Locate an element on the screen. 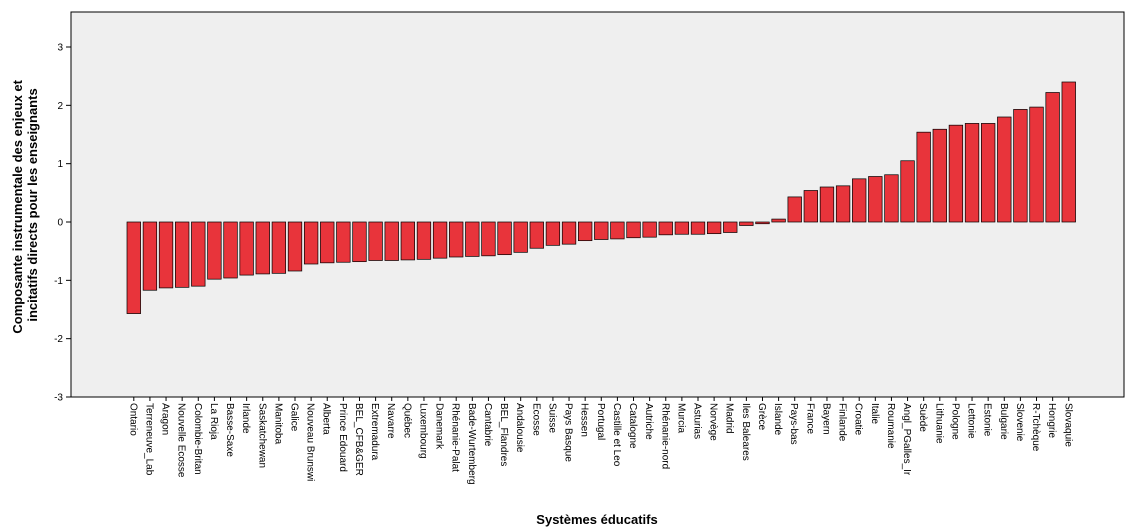  x-tick-label: Bade-Wurtemberg is located at coordinates (471, 444).